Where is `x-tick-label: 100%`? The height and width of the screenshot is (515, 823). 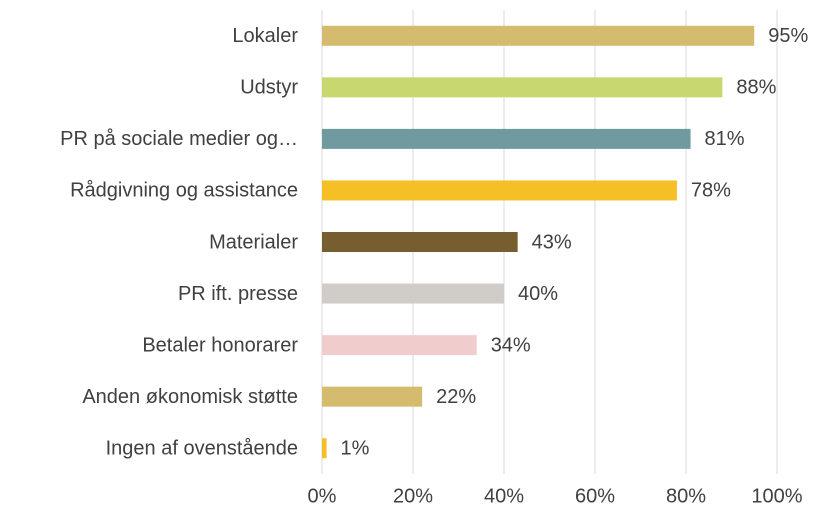 x-tick-label: 100% is located at coordinates (776, 496).